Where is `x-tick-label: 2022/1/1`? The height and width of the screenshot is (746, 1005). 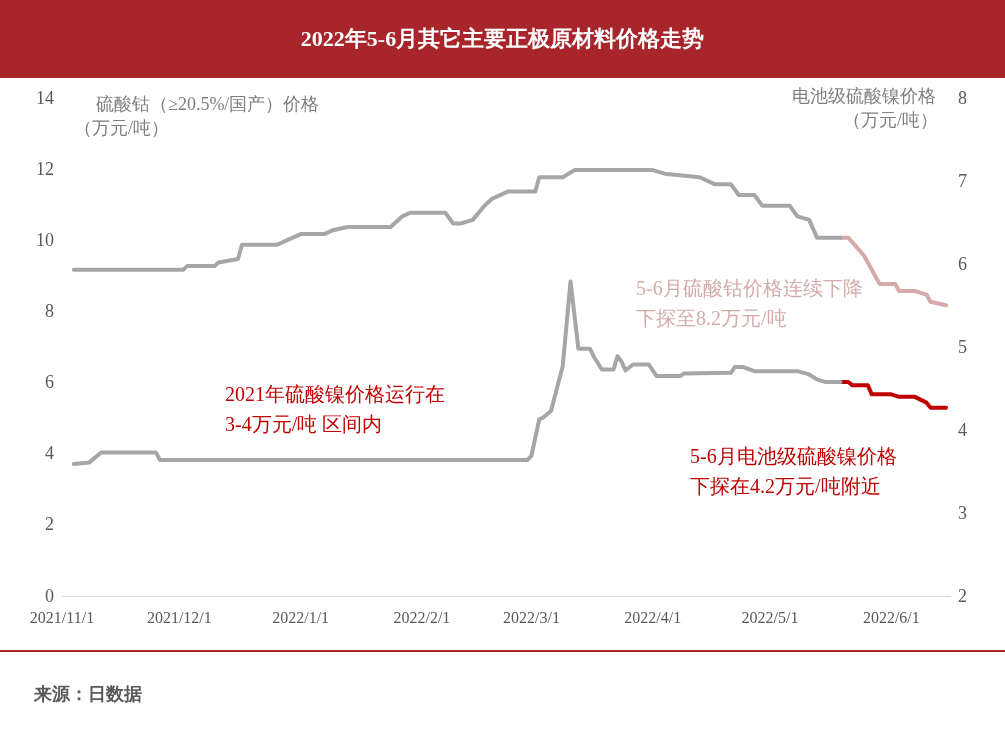 x-tick-label: 2022/1/1 is located at coordinates (301, 617).